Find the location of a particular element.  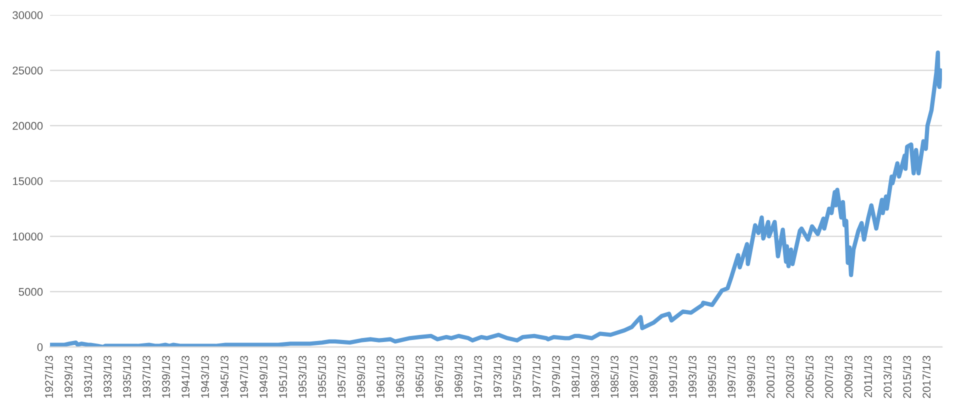

x-tick-label: 1967/1/3 is located at coordinates (438, 377).